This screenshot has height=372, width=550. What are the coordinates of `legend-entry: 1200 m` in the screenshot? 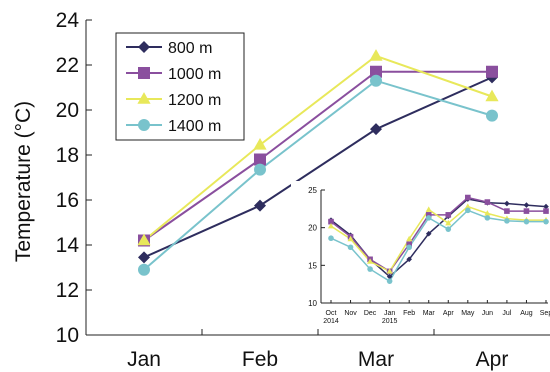 It's located at (194, 100).